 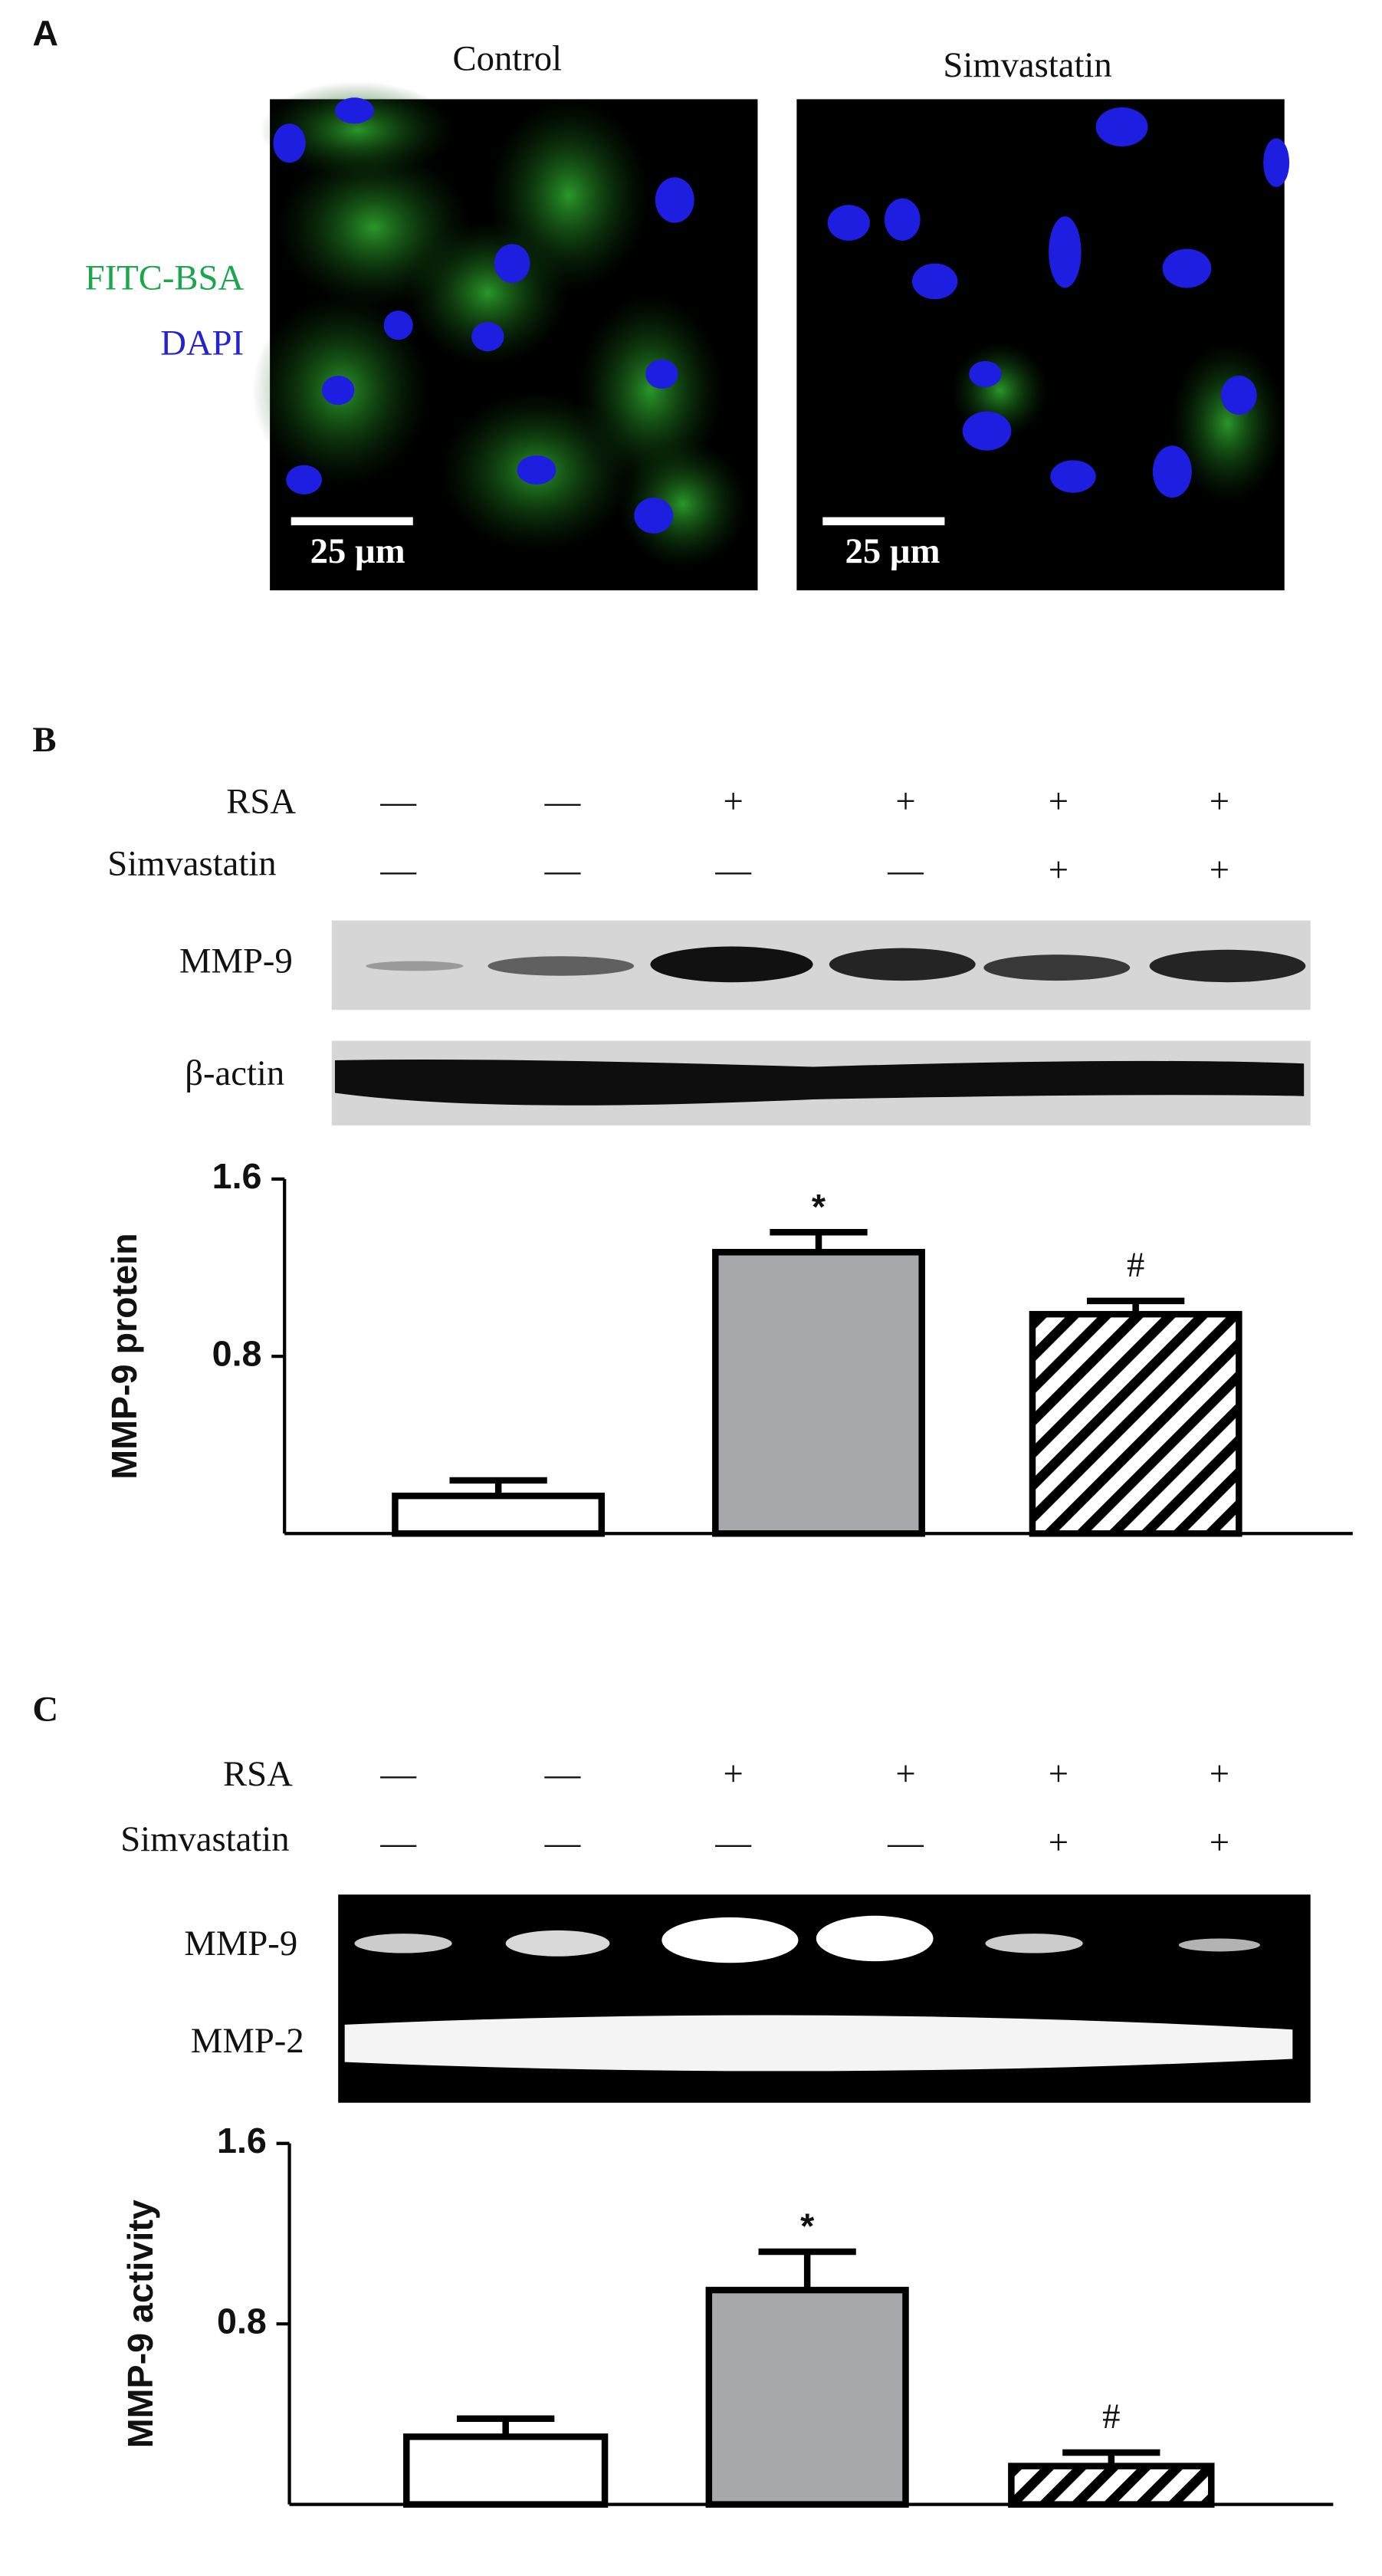 What do you see at coordinates (140, 2324) in the screenshot?
I see `y-axis-label: MMP-9 activity` at bounding box center [140, 2324].